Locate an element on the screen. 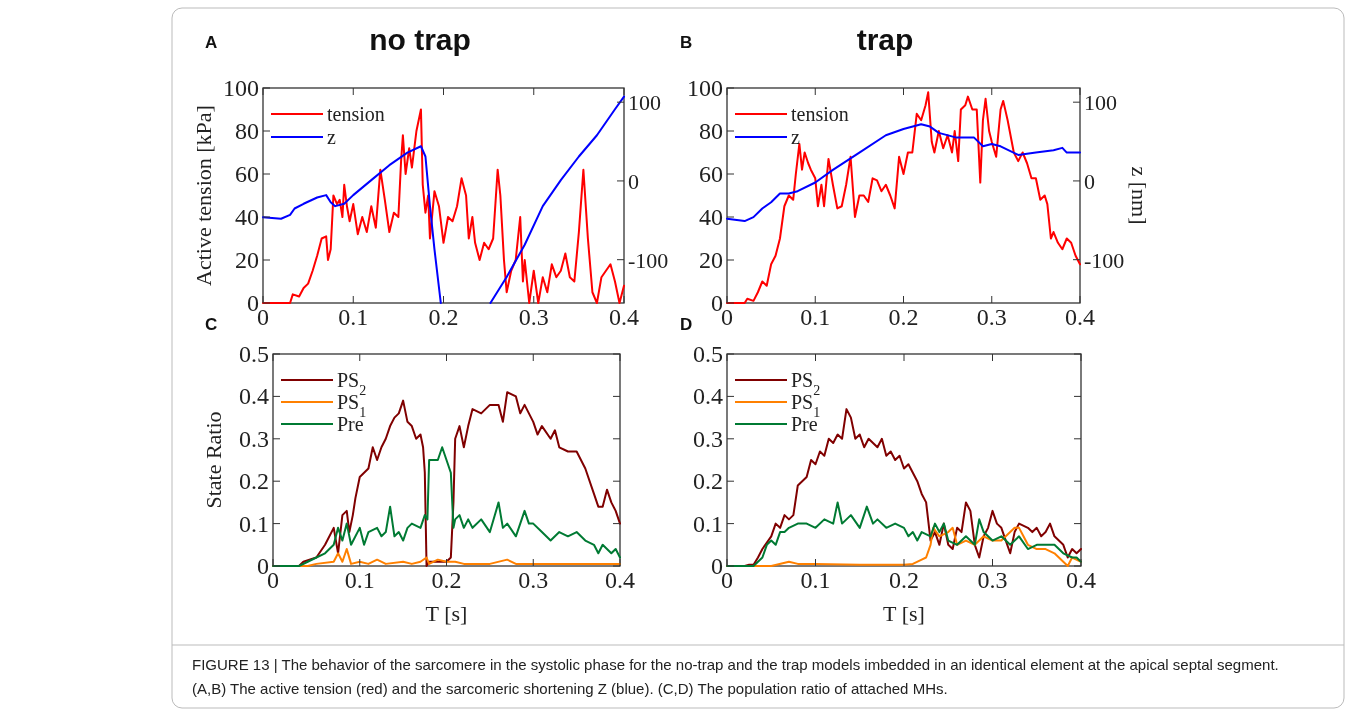 This screenshot has width=1357, height=718. text: D is located at coordinates (686, 324).